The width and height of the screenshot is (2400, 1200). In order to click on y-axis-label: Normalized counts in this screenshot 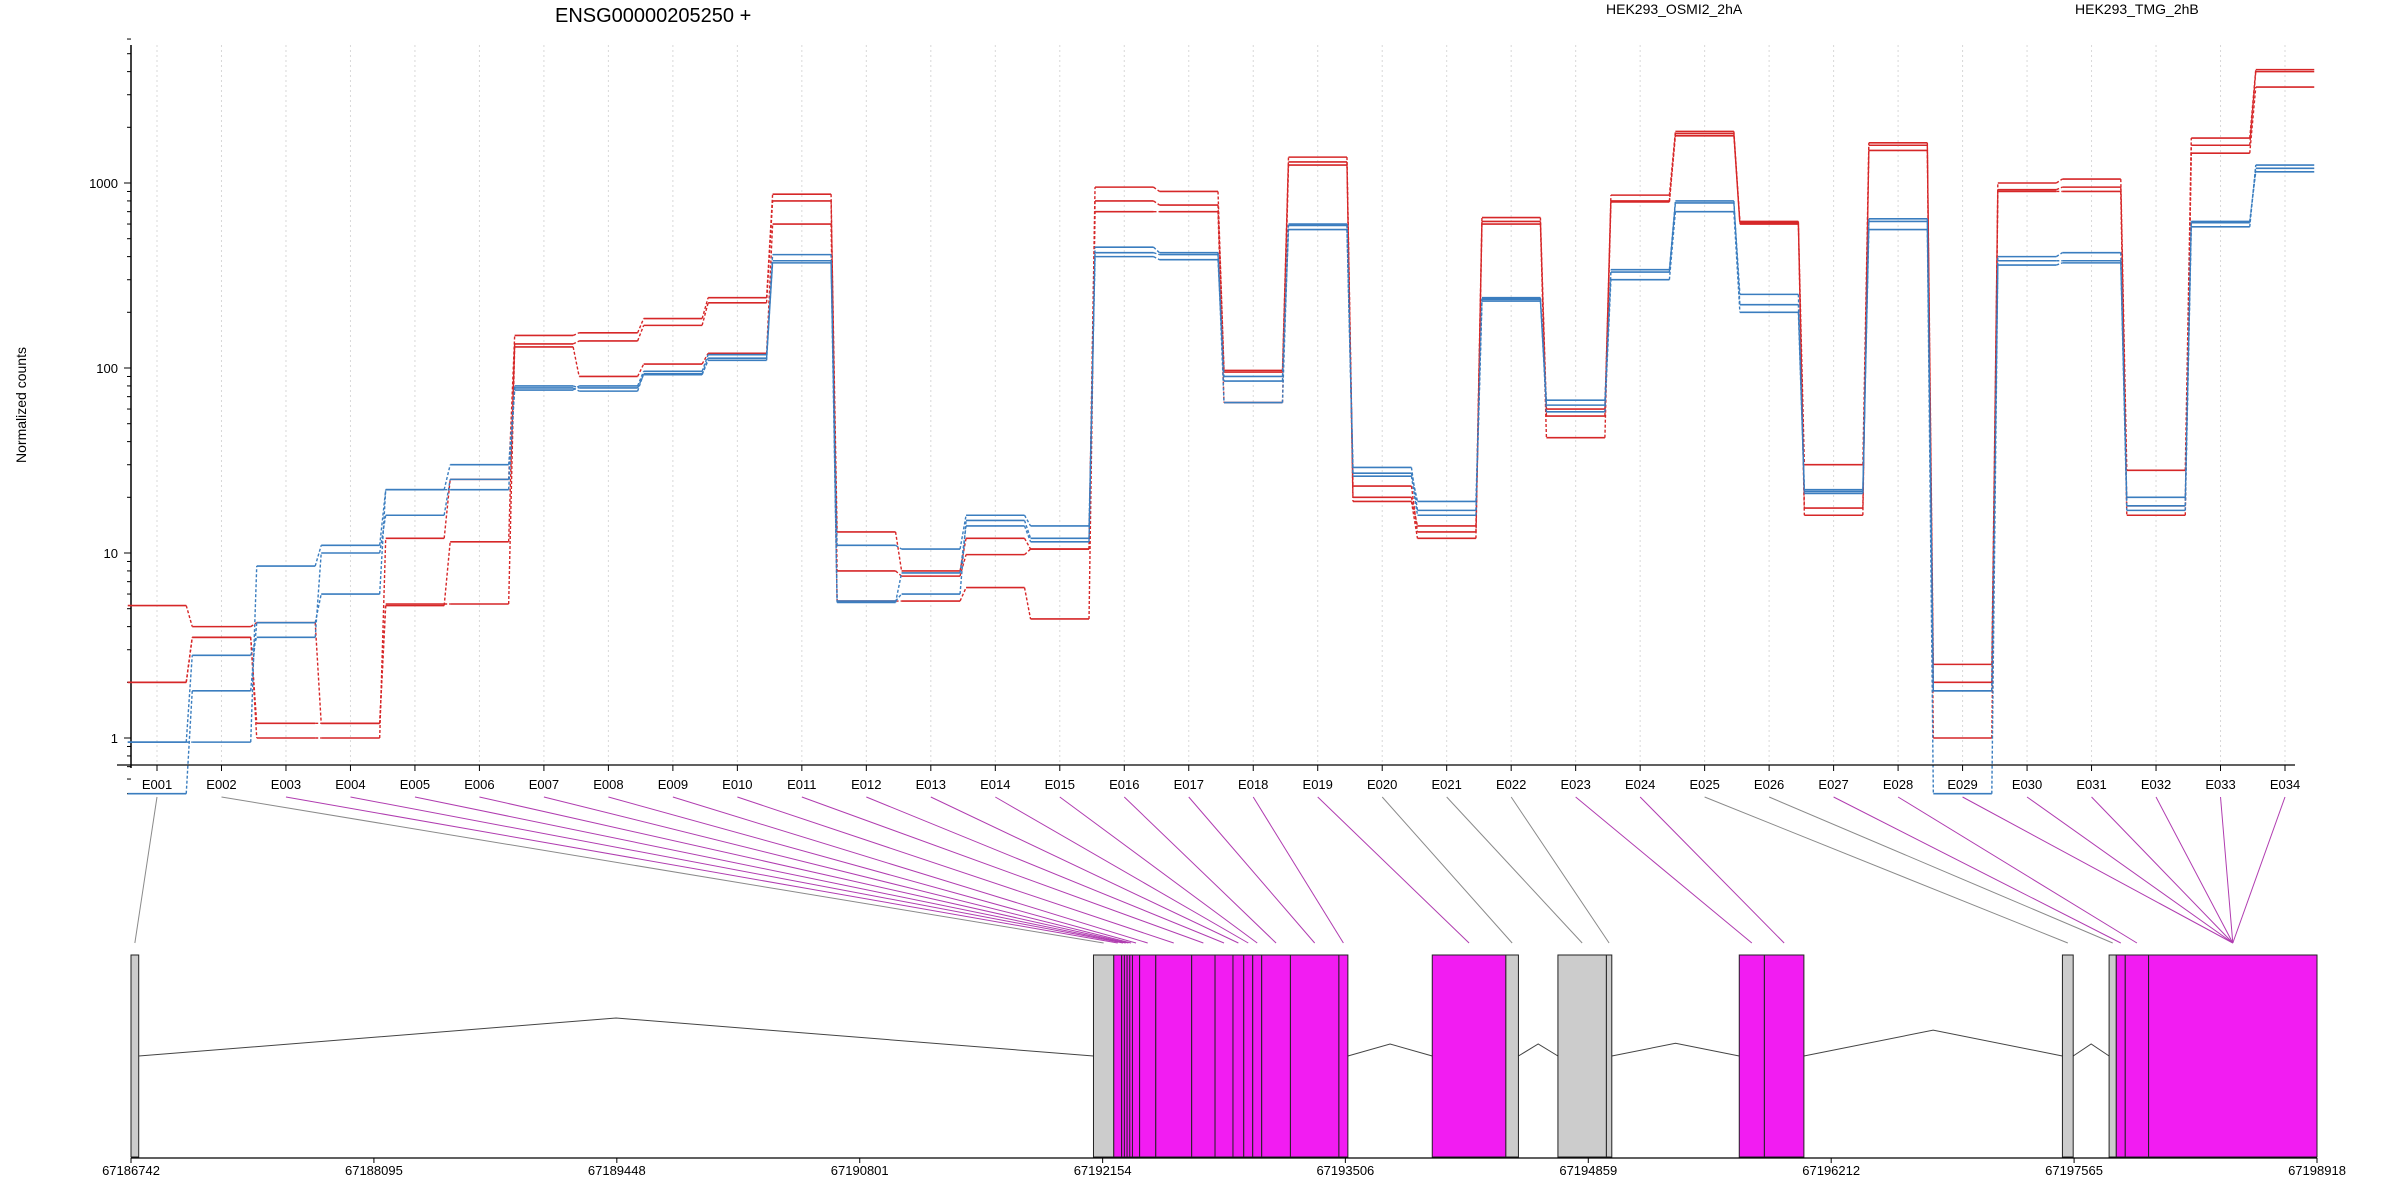, I will do `click(21, 405)`.